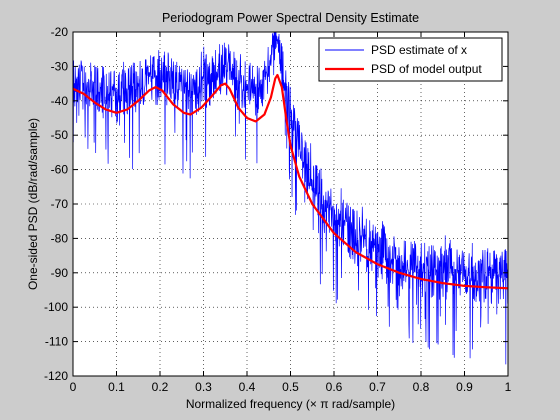 Image resolution: width=560 pixels, height=420 pixels. Describe the element at coordinates (203, 387) in the screenshot. I see `x-tick-label: 0.3` at that location.